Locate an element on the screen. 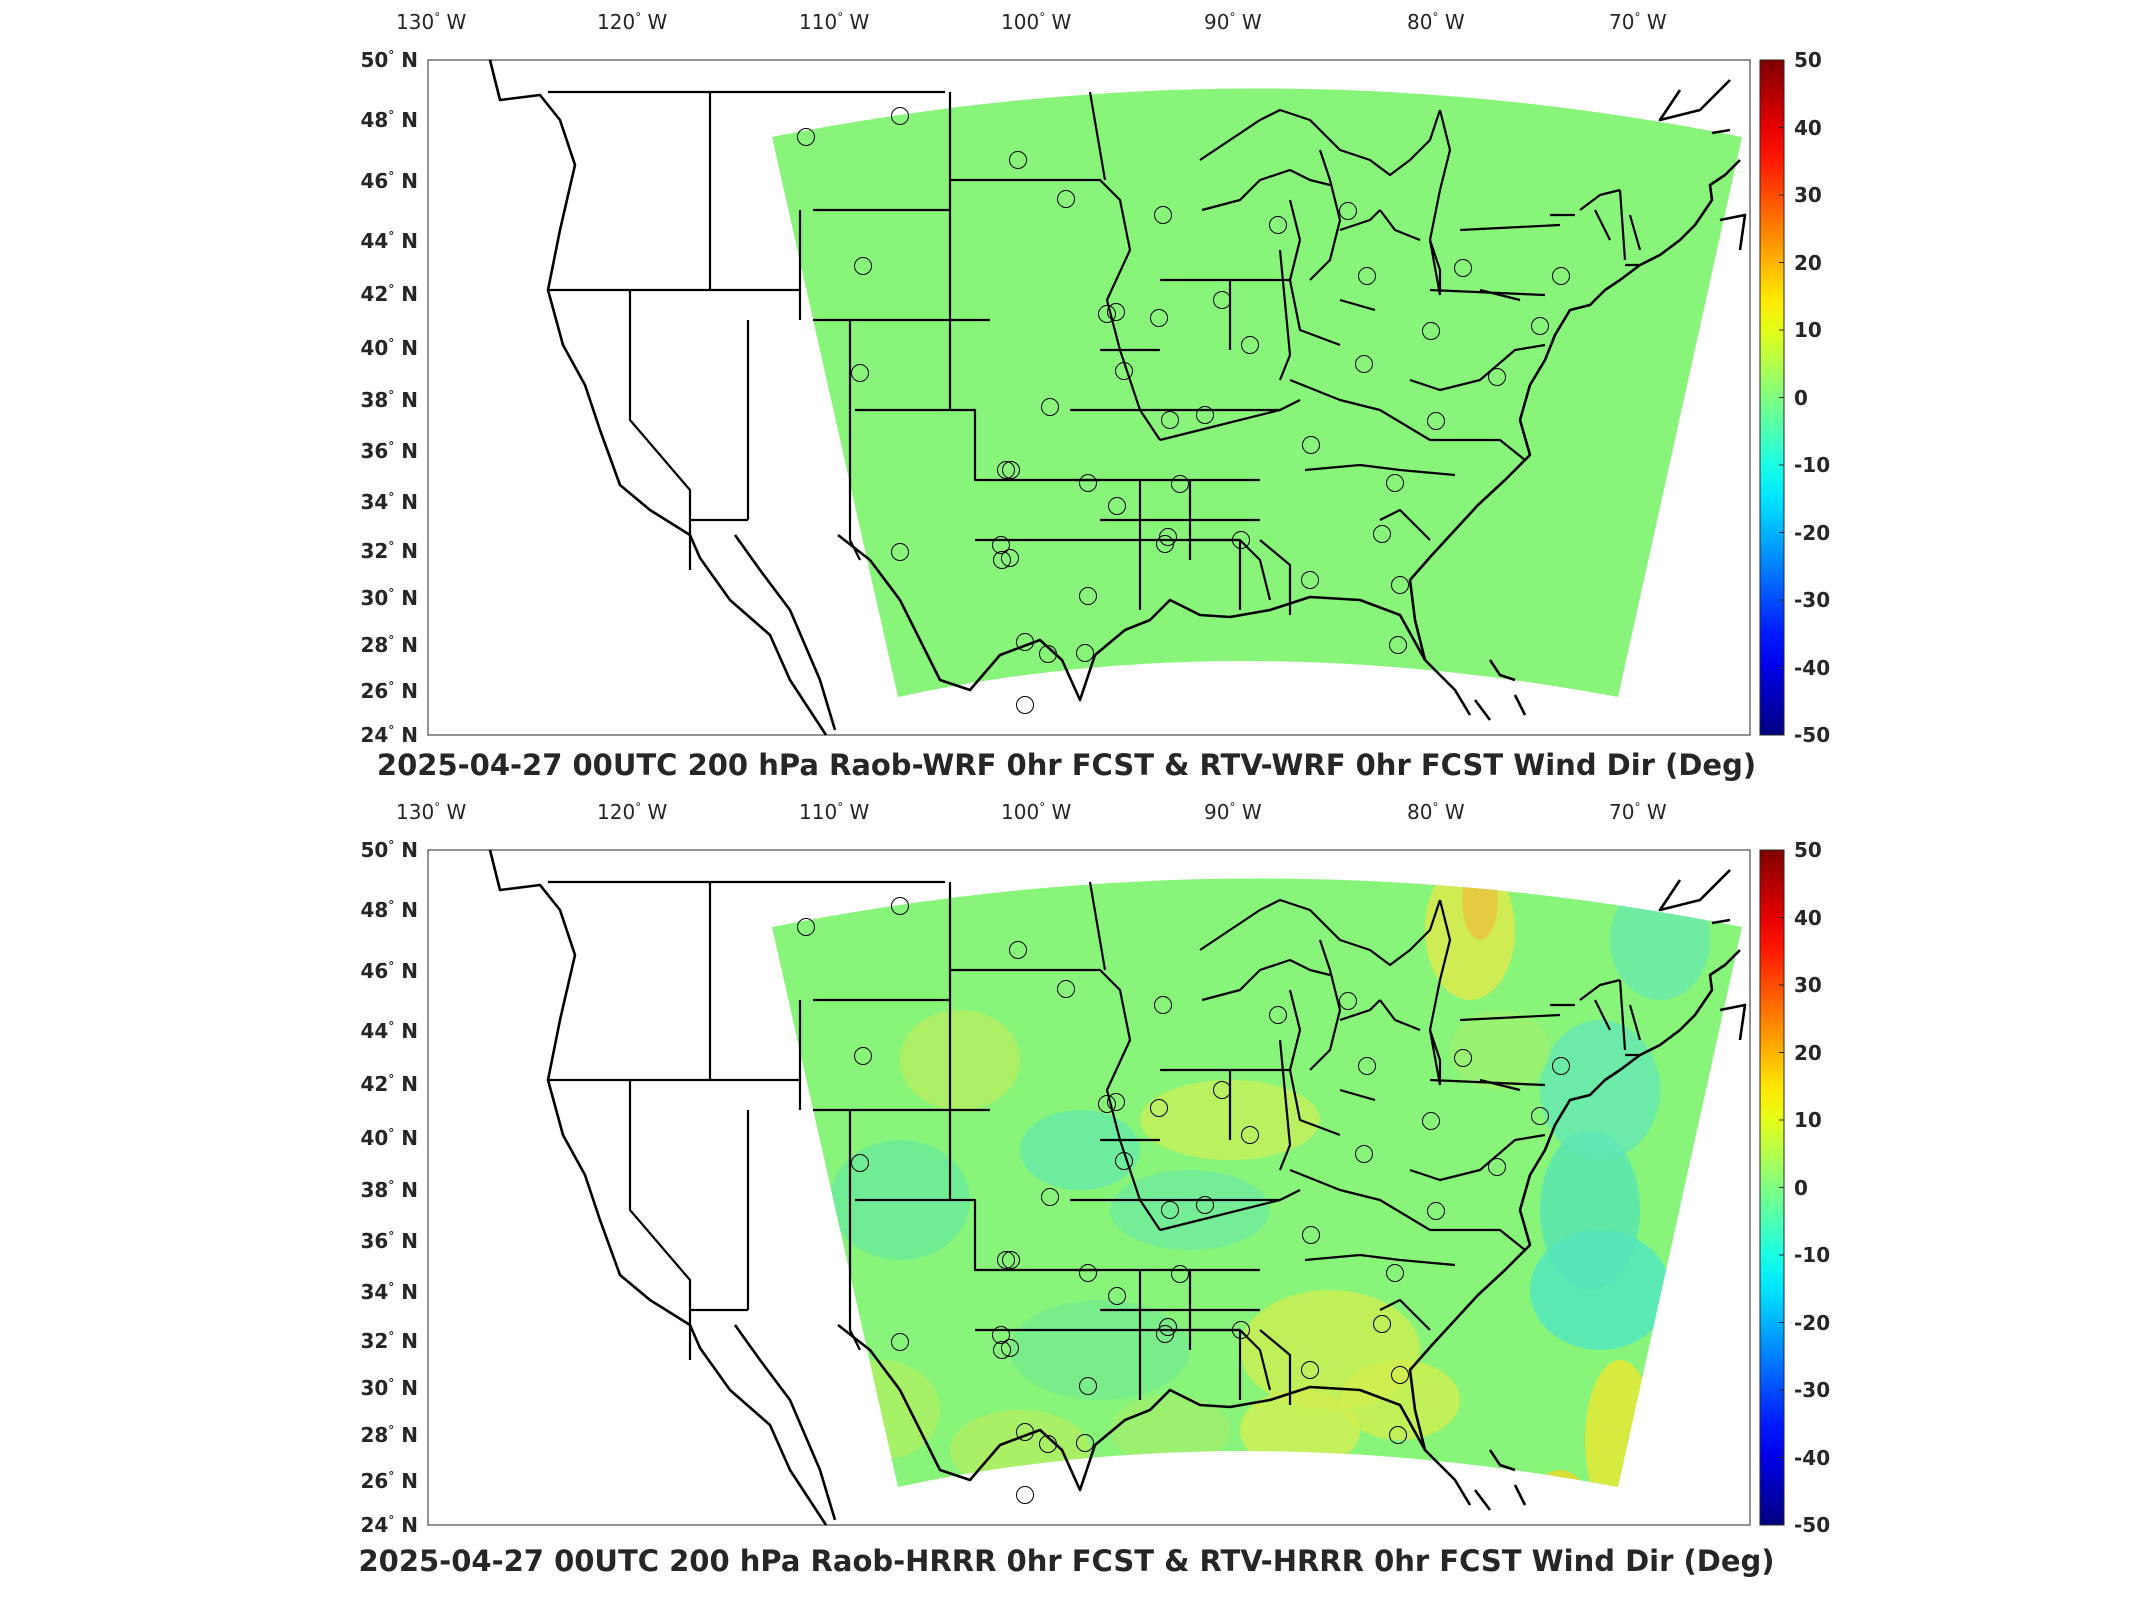  longitude-tick-label: 110° W is located at coordinates (834, 812).